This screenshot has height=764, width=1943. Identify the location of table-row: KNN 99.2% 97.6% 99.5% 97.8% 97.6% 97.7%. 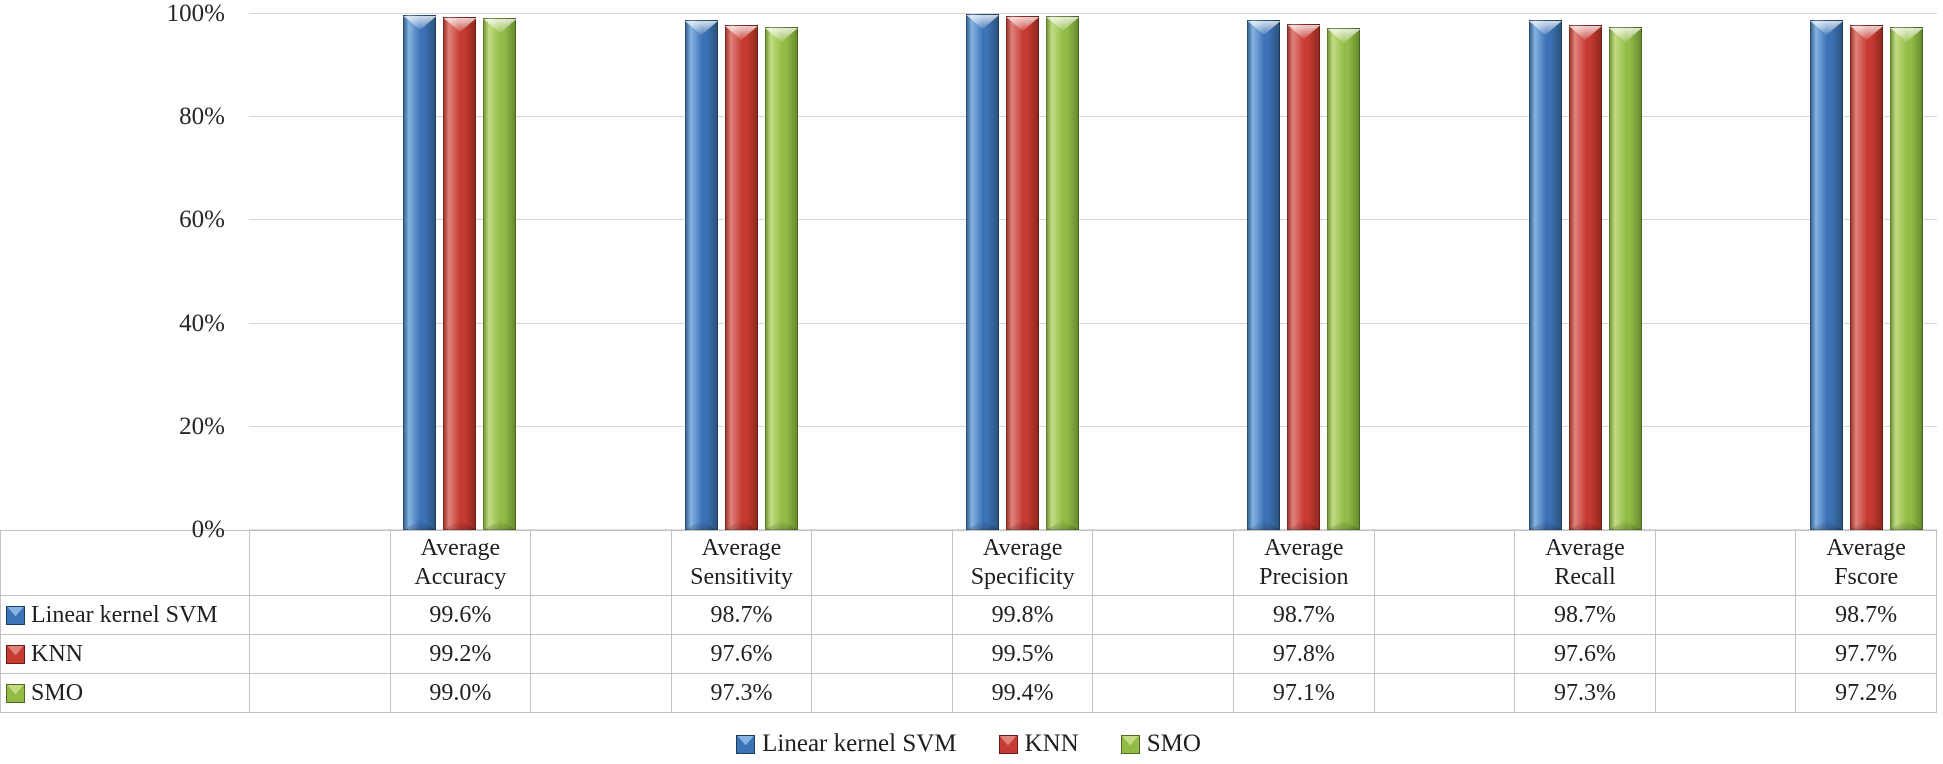
(968, 654).